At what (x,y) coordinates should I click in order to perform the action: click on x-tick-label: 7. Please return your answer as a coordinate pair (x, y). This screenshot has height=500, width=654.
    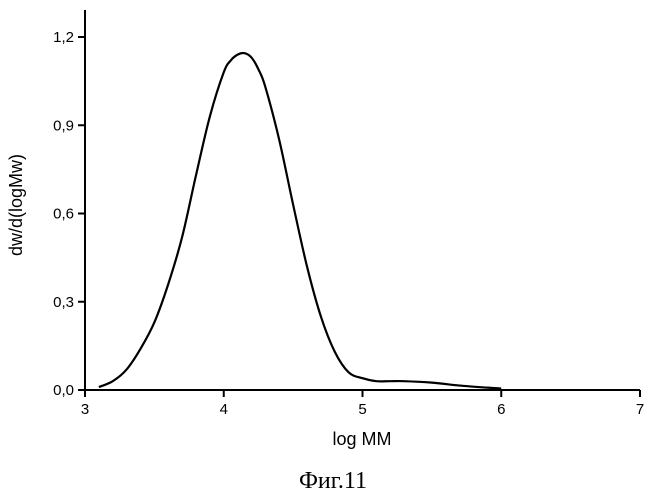
    Looking at the image, I should click on (640, 409).